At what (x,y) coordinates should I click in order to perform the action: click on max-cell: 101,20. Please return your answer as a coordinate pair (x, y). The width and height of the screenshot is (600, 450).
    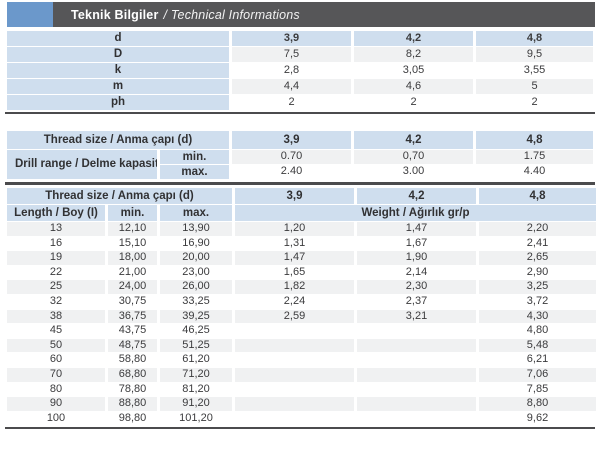
    Looking at the image, I should click on (196, 417).